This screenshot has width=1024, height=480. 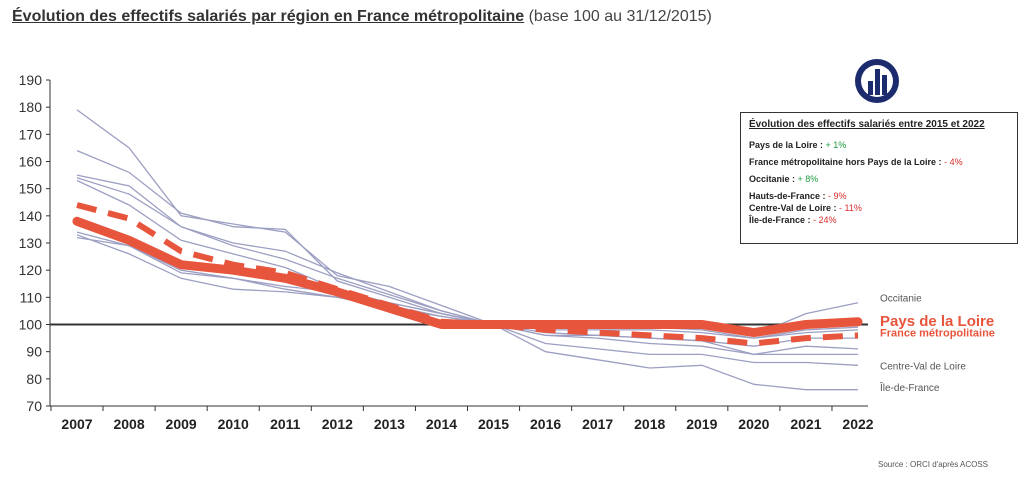 What do you see at coordinates (836, 145) in the screenshot?
I see `info-value: + 1%` at bounding box center [836, 145].